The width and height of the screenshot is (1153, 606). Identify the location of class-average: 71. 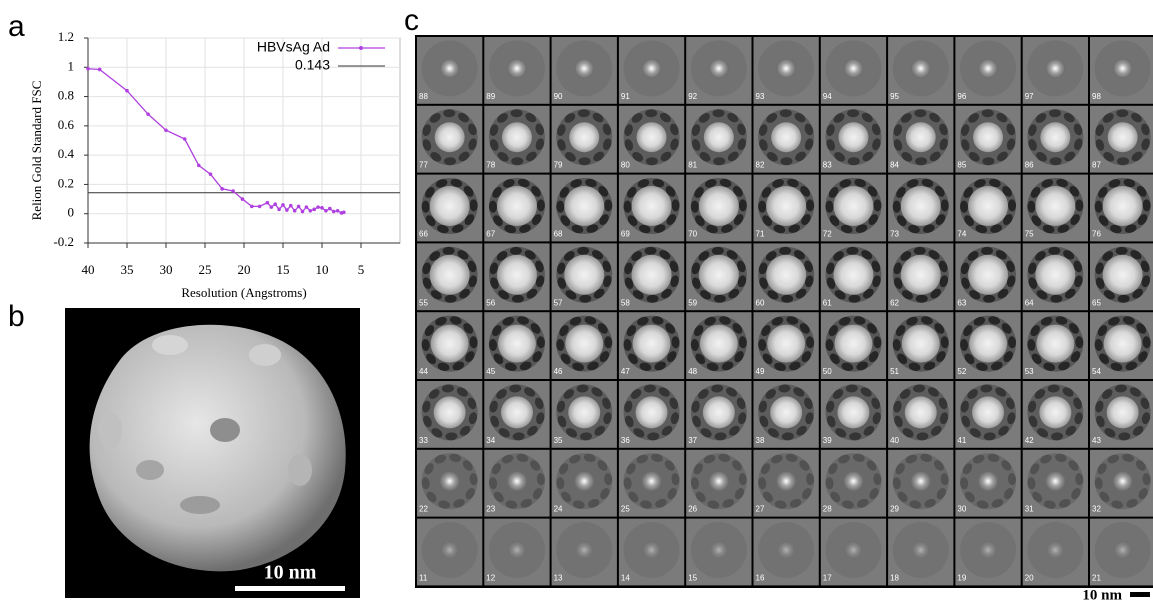
(786, 208).